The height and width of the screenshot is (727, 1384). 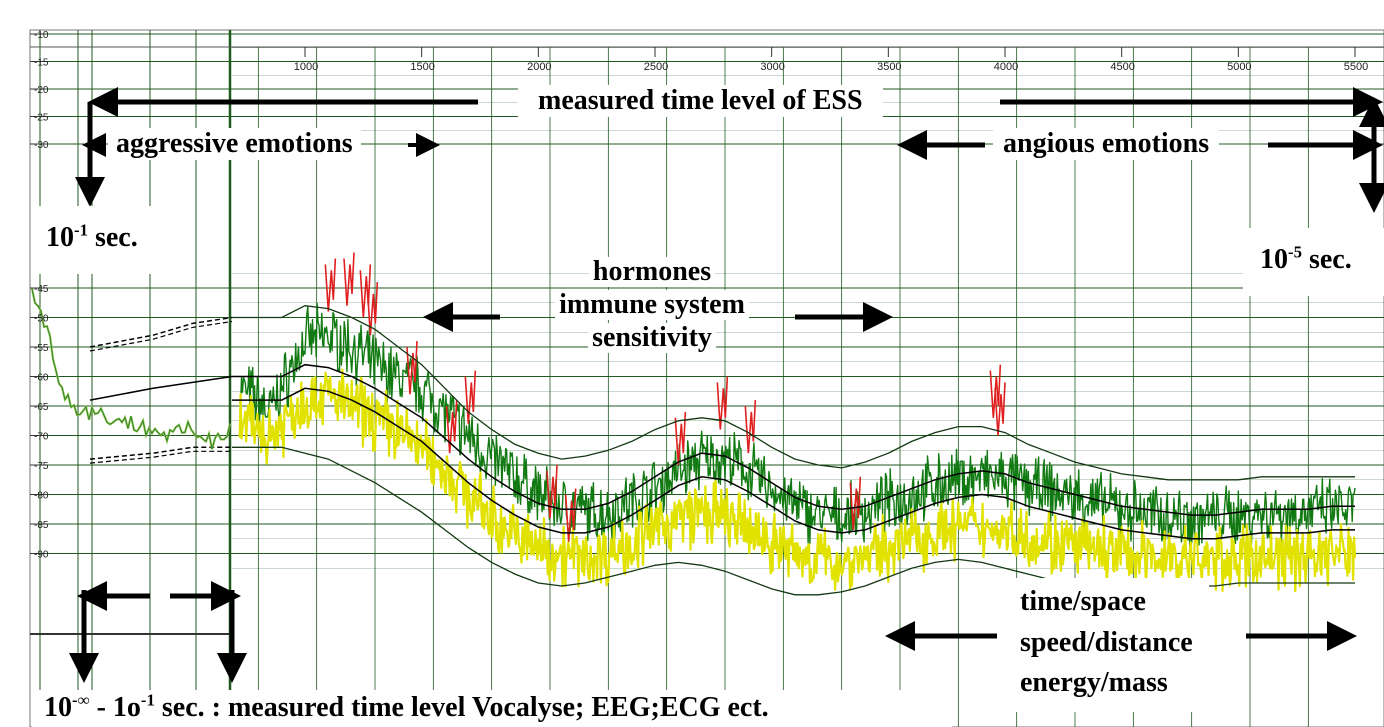 I want to click on x-tick-label-7: 4500, so click(x=1122, y=67).